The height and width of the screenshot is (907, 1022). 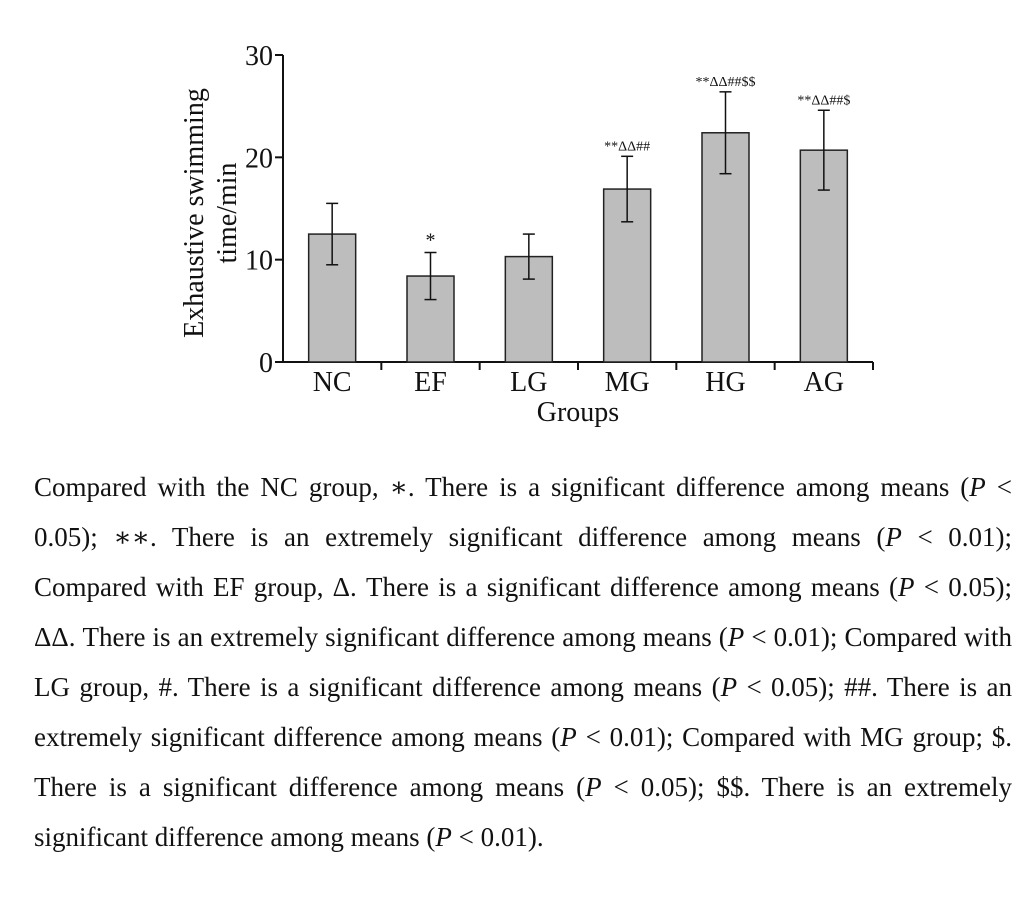 I want to click on significance-label: *, so click(x=431, y=241).